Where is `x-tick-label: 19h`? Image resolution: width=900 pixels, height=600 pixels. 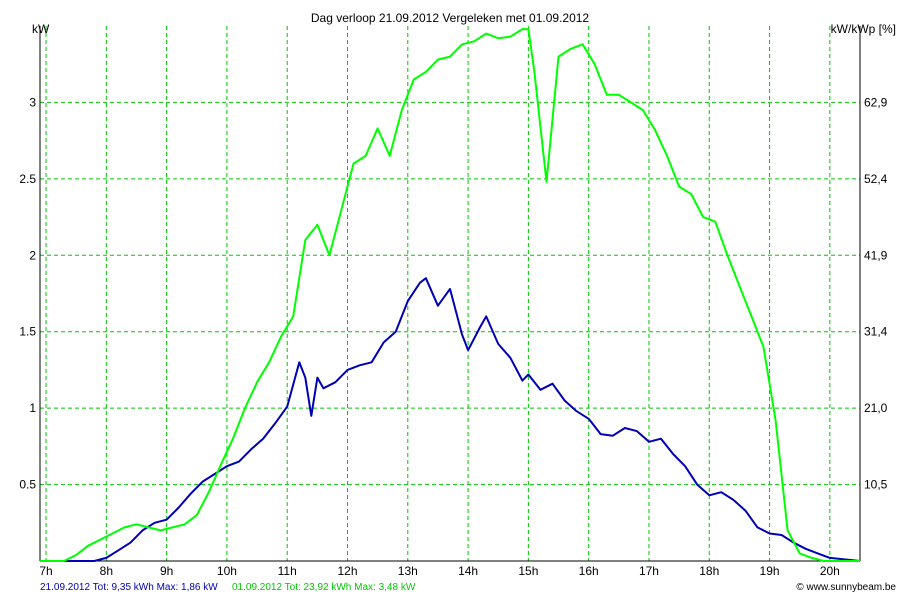
x-tick-label: 19h is located at coordinates (770, 571).